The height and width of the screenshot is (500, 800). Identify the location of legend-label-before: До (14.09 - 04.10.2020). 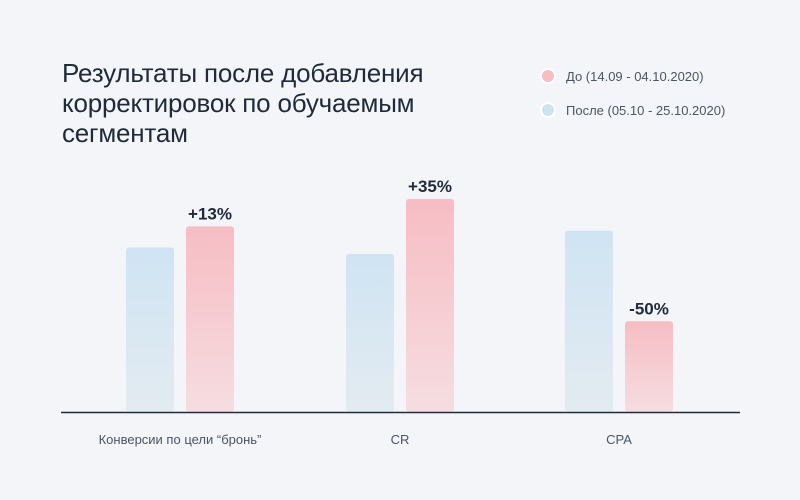
(635, 76).